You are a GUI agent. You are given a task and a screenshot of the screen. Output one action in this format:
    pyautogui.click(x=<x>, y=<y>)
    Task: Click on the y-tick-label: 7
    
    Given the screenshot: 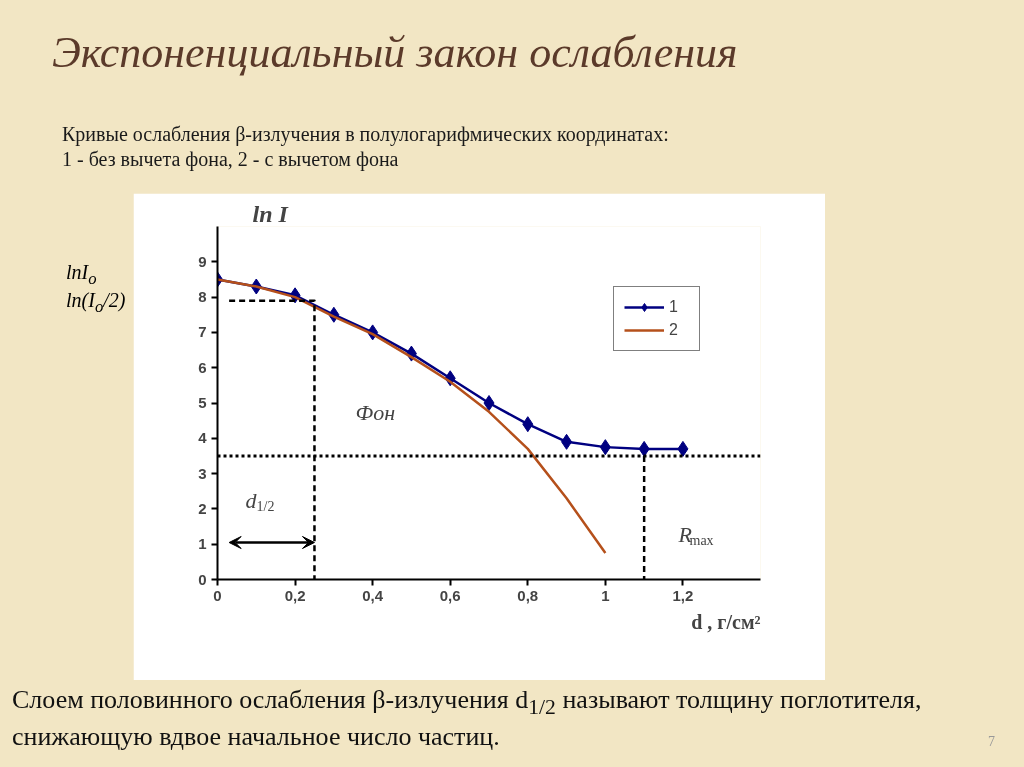 What is the action you would take?
    pyautogui.click(x=202, y=332)
    